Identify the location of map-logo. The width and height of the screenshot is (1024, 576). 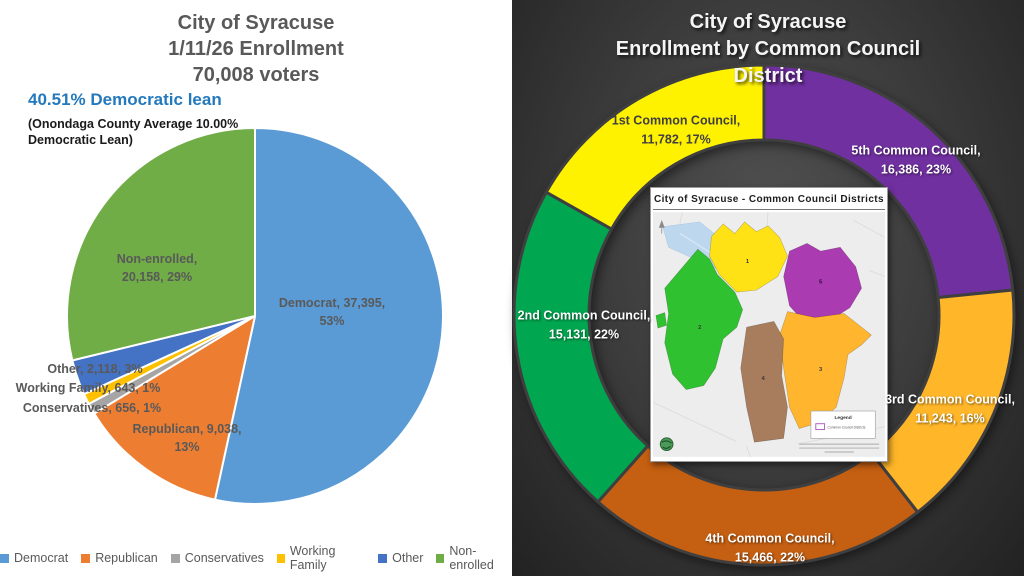
(666, 444).